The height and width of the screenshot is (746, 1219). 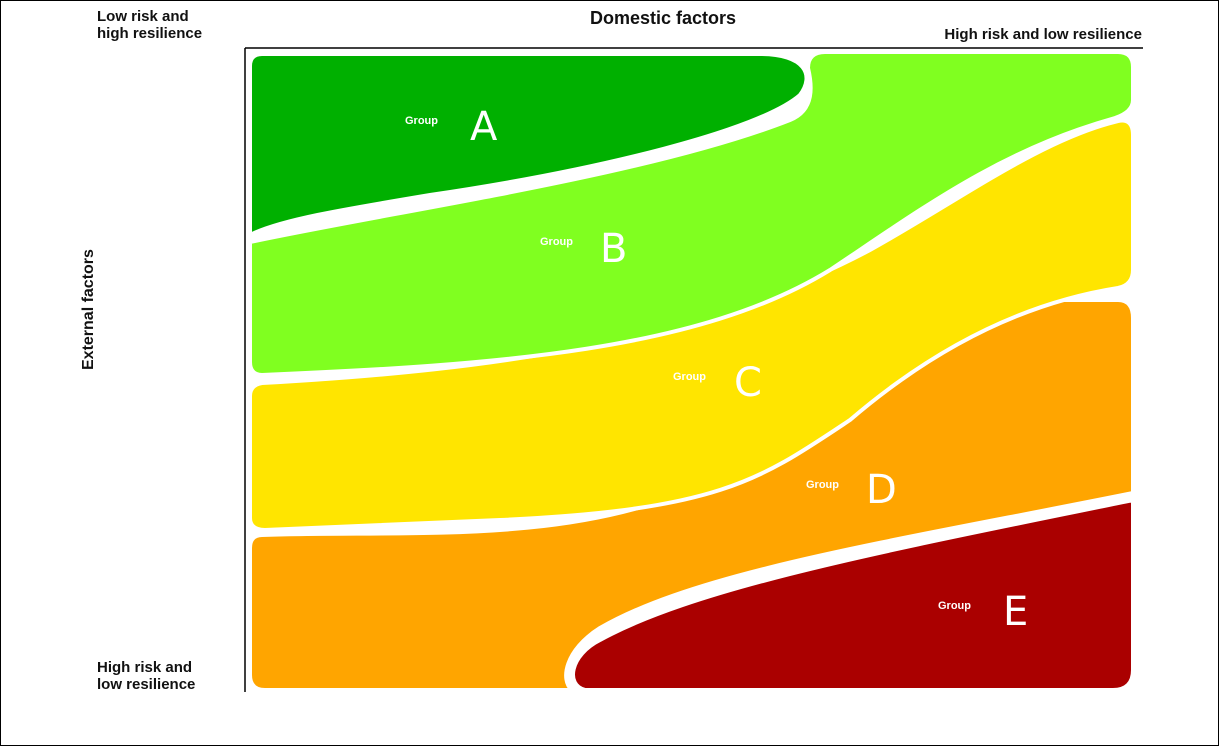 What do you see at coordinates (556, 242) in the screenshot?
I see `group-b-word: Group` at bounding box center [556, 242].